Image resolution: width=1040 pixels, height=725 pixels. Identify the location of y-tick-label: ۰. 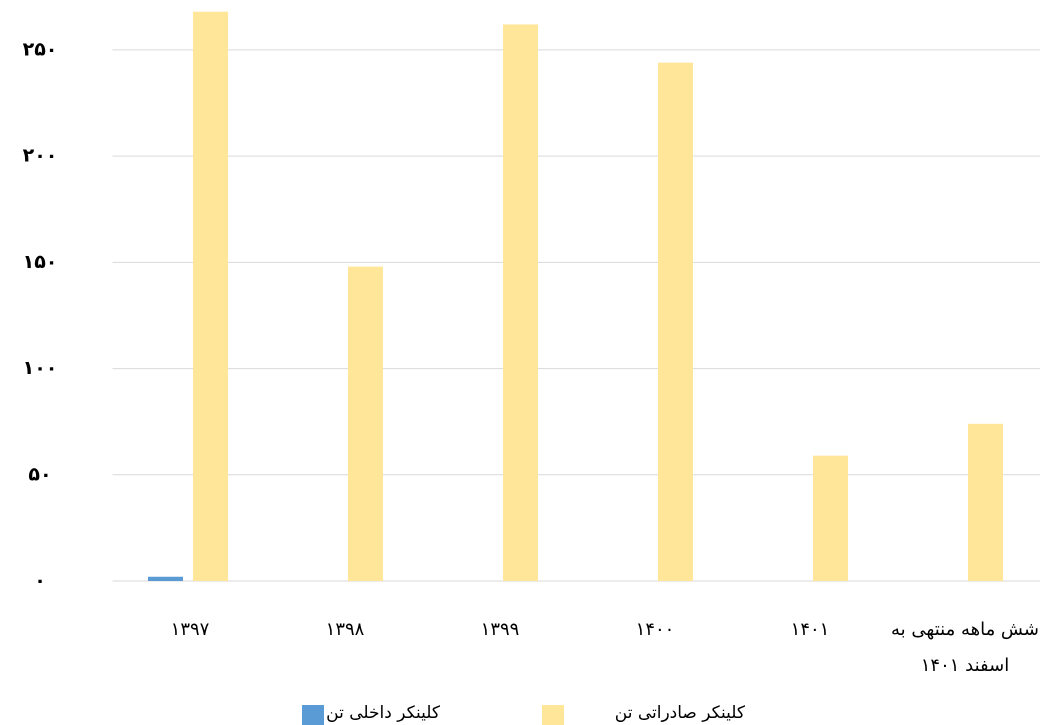
(40, 581).